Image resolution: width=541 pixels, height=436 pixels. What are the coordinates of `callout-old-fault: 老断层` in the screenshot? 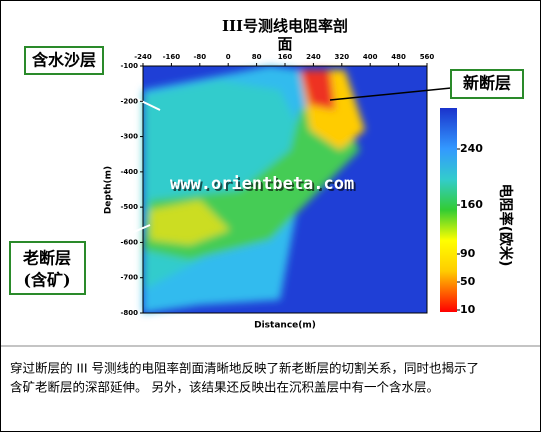 It's located at (46, 258).